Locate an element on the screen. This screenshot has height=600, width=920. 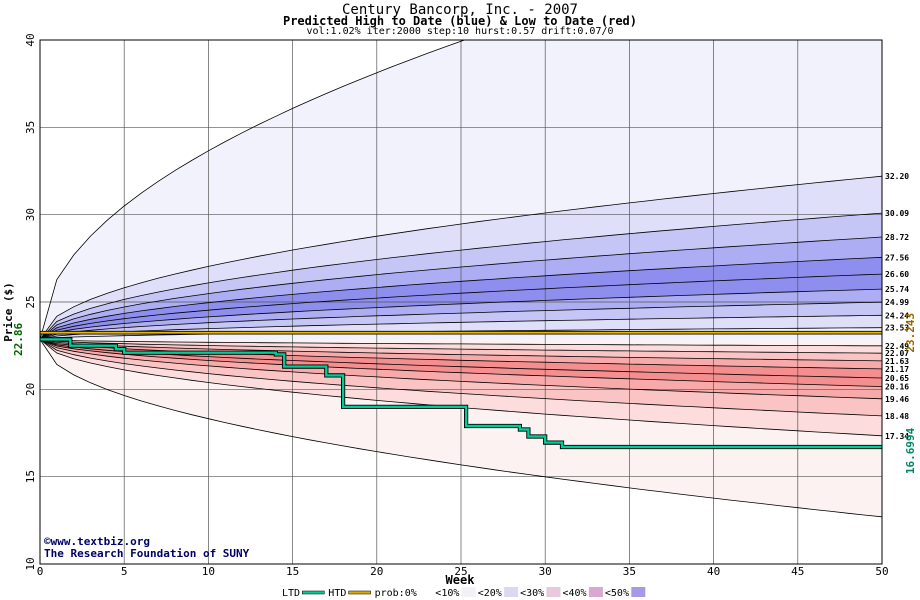
x-tick-label: 15 is located at coordinates (292, 571).